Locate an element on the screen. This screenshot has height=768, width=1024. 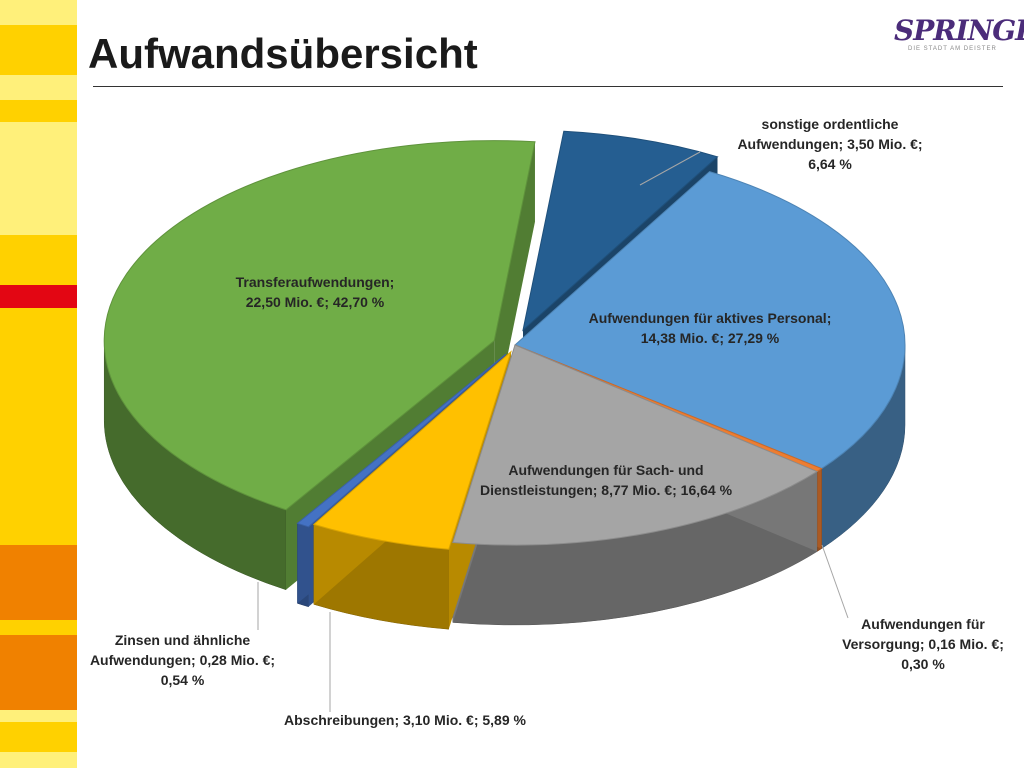
logo-wordmark: SPRINGE. is located at coordinates (959, 30).